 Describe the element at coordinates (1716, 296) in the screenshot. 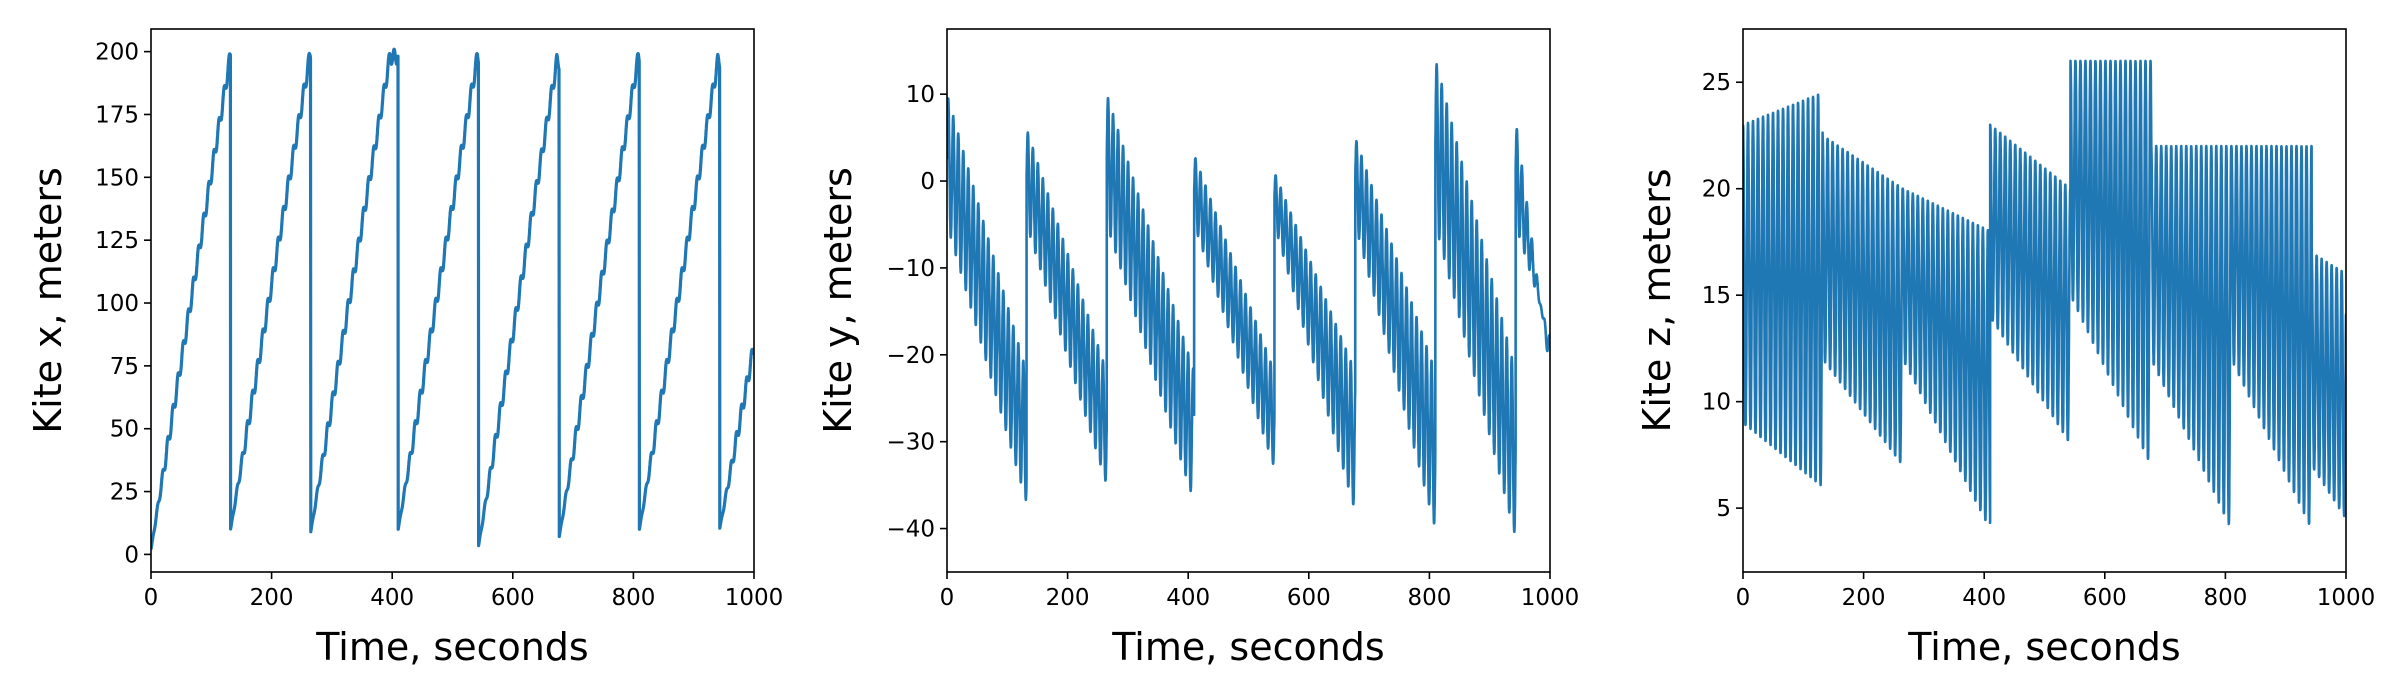

I see `y-tick-label: 15` at that location.